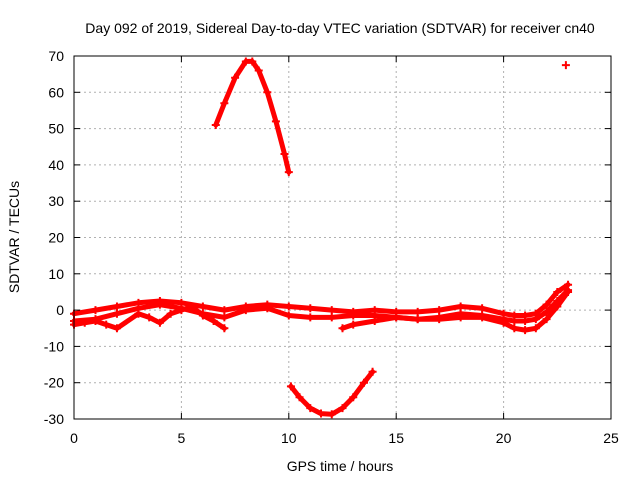 The width and height of the screenshot is (640, 480). What do you see at coordinates (182, 438) in the screenshot?
I see `x-tick-label: 5` at bounding box center [182, 438].